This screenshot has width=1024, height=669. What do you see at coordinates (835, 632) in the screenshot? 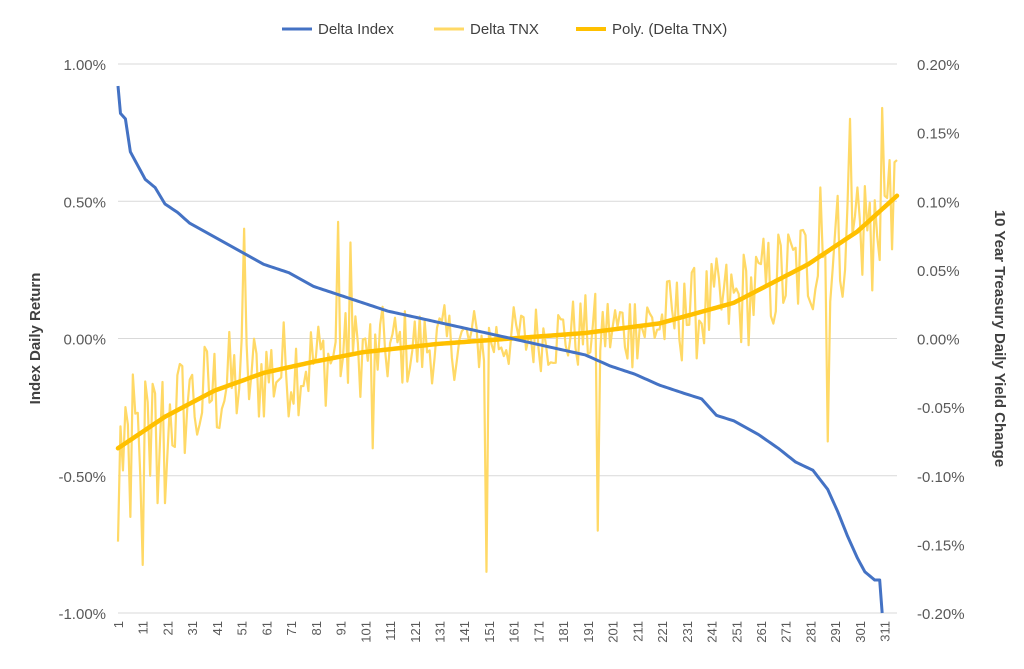
I see `x-tick-label: 291` at bounding box center [835, 632].